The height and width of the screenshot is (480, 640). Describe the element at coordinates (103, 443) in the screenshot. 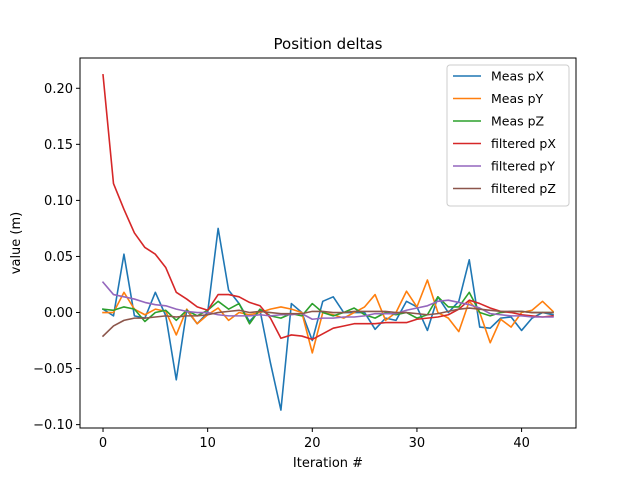

I see `x-tick-label: 0` at that location.